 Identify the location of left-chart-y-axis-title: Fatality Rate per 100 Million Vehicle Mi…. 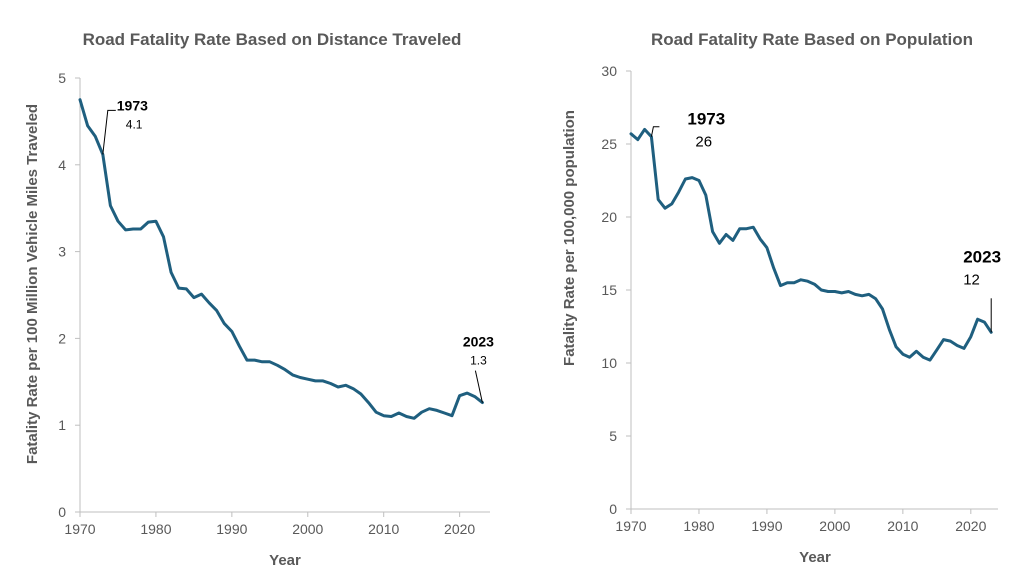
(32, 284).